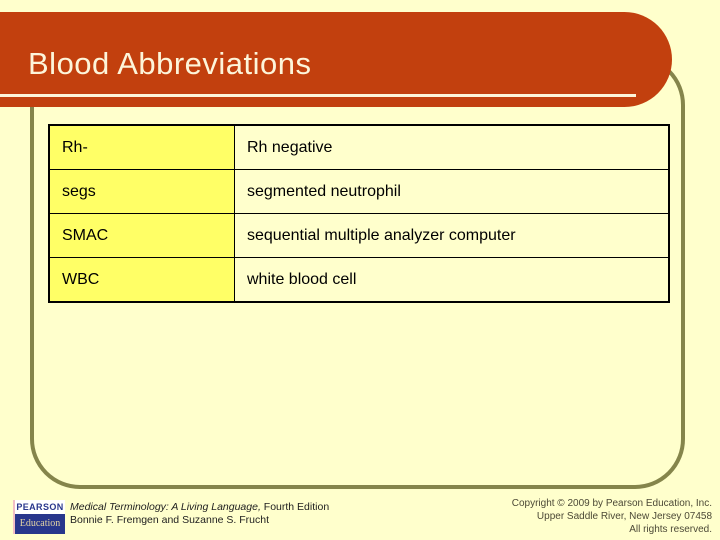 The image size is (720, 540). I want to click on meaning-cell: sequential multiple analyzer computer, so click(452, 235).